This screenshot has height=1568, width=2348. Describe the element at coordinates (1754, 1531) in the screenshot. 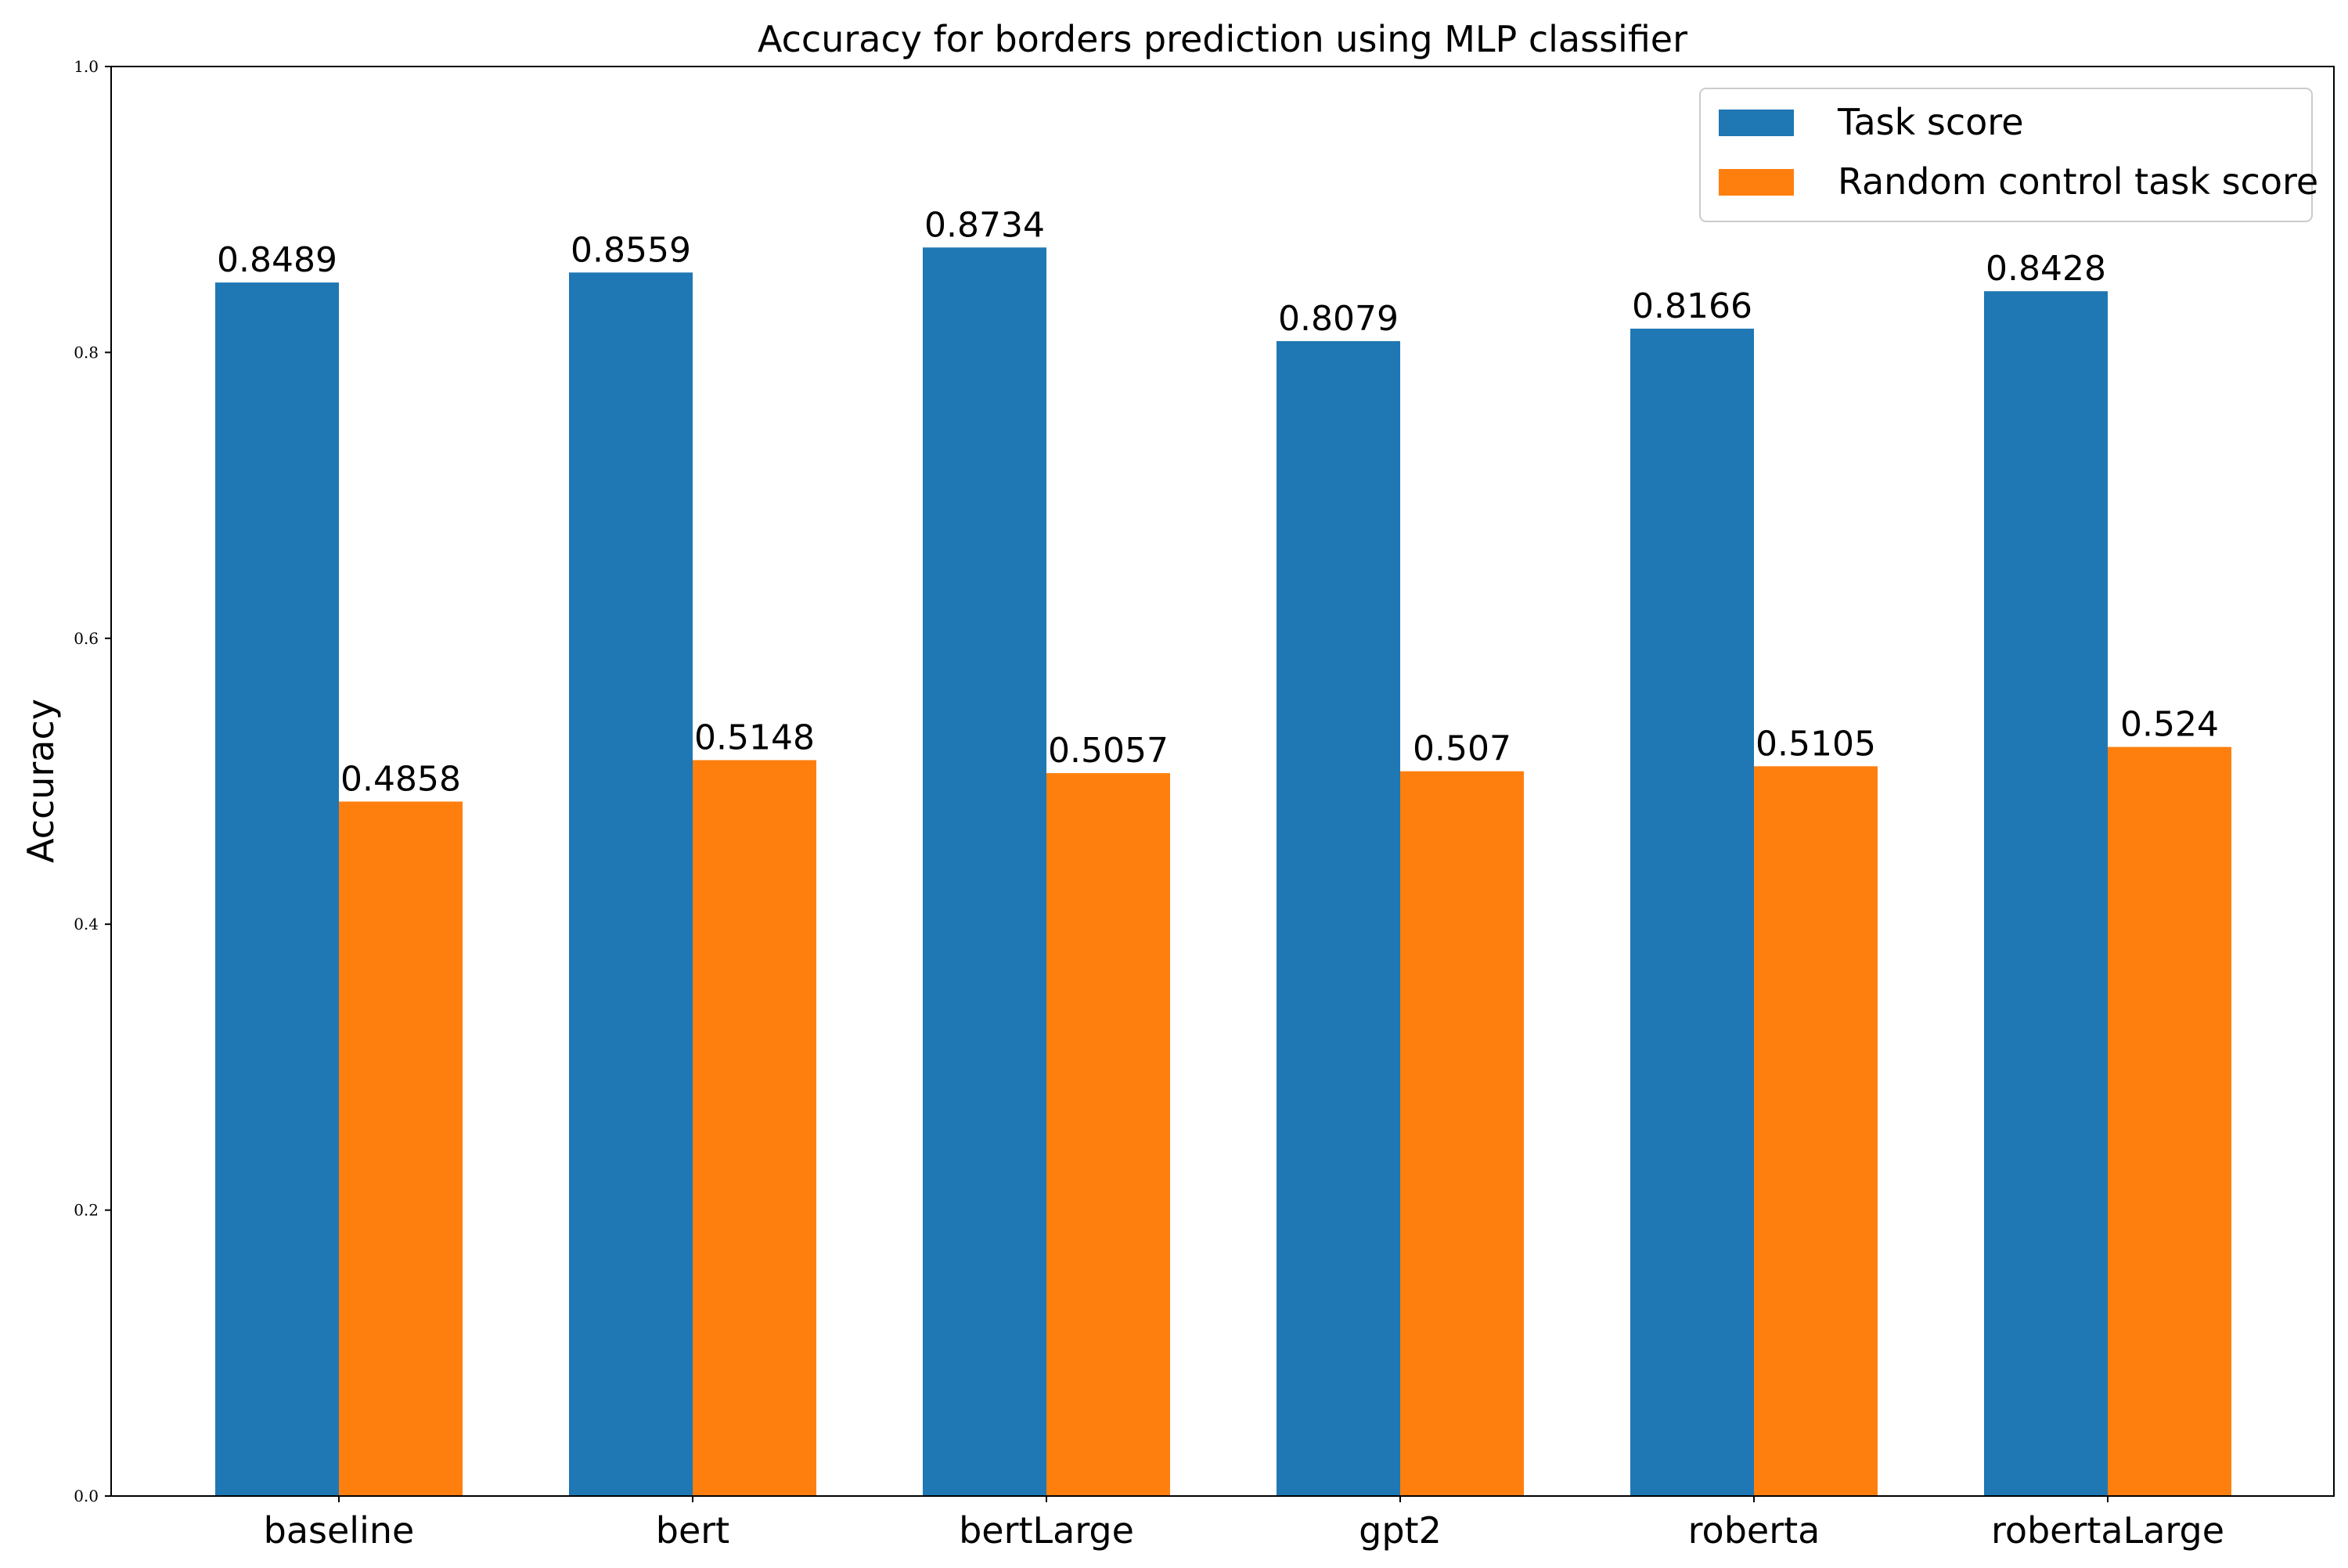

I see `x-tick-label-roberta: roberta` at that location.